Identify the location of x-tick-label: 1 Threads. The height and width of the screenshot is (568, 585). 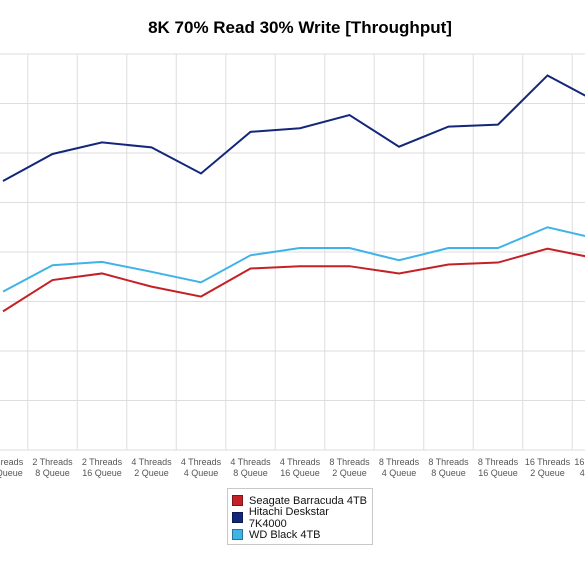
(12, 462).